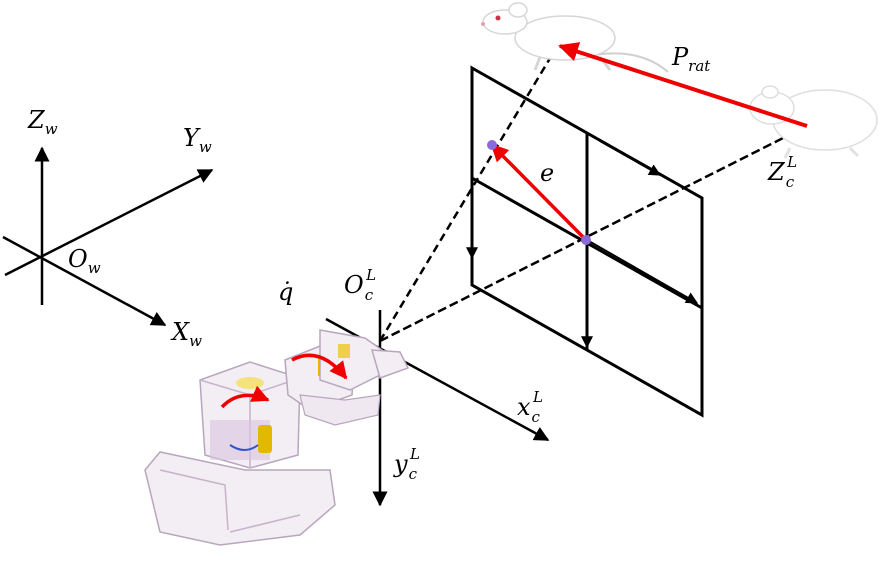 Image resolution: width=882 pixels, height=567 pixels. I want to click on label-o-camera: OcL, so click(360, 285).